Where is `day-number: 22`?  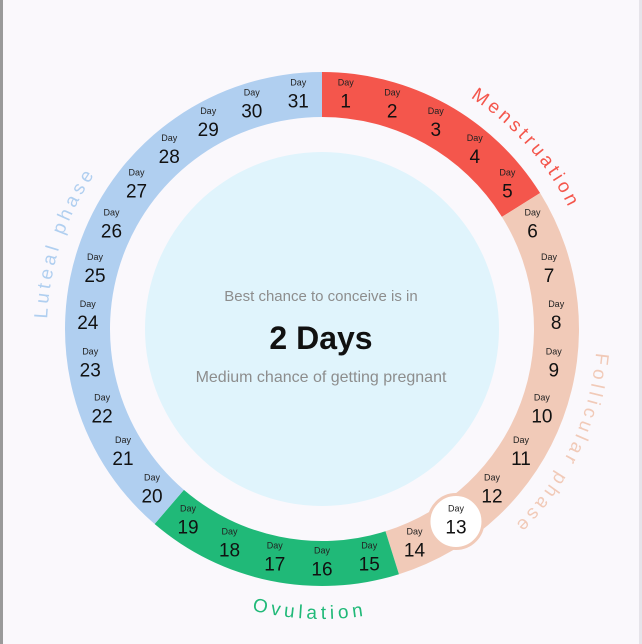 day-number: 22 is located at coordinates (102, 416).